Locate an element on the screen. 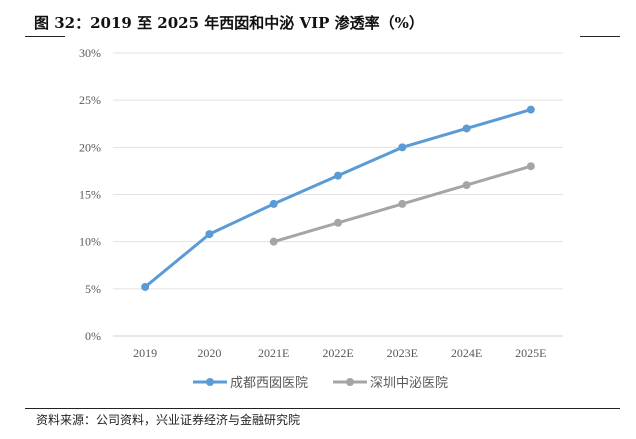 Image resolution: width=636 pixels, height=439 pixels. y-tick-label: 25% is located at coordinates (90, 100).